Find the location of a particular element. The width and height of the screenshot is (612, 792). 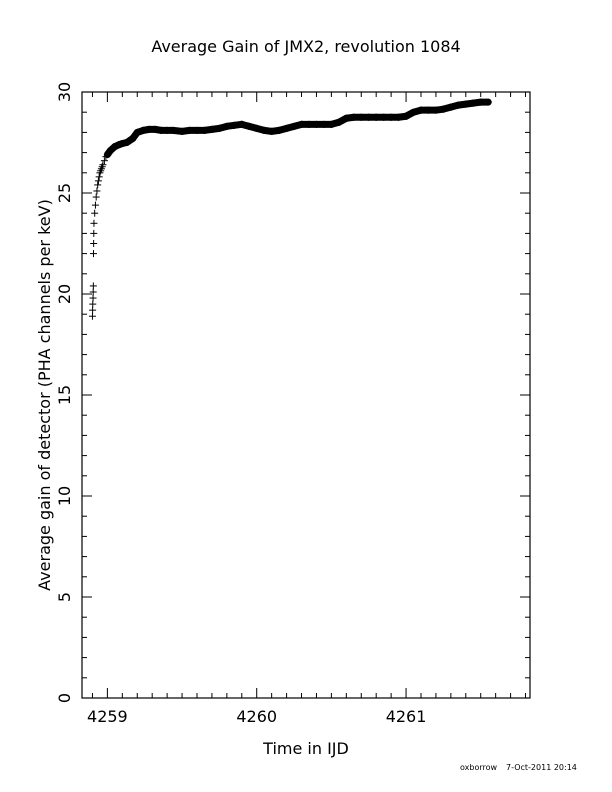

footer-date: 7-Oct-2011 20:14 is located at coordinates (541, 767).